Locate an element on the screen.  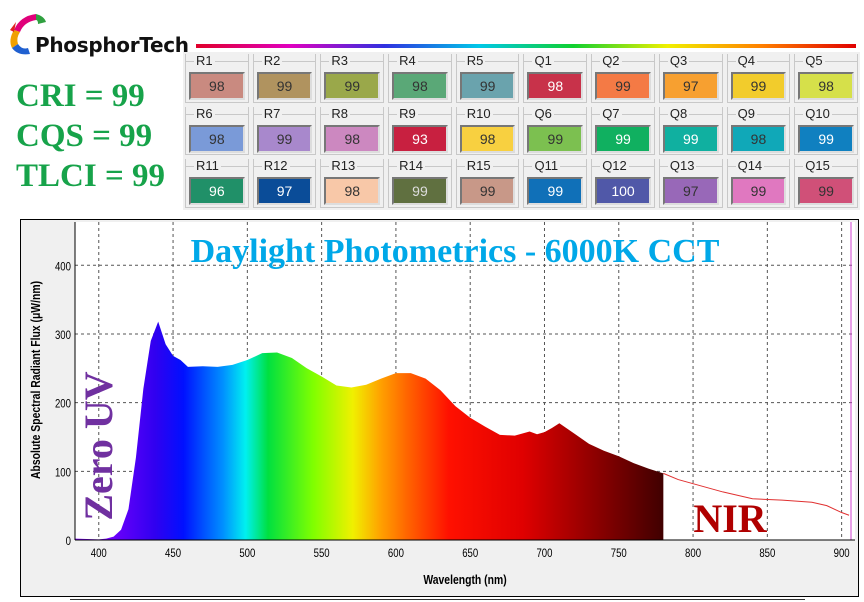
swatch-cell-r3: R3 99 is located at coordinates (352, 78).